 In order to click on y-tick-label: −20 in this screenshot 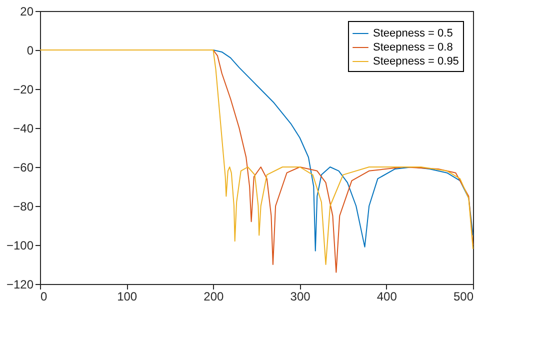, I will do `click(23, 89)`.